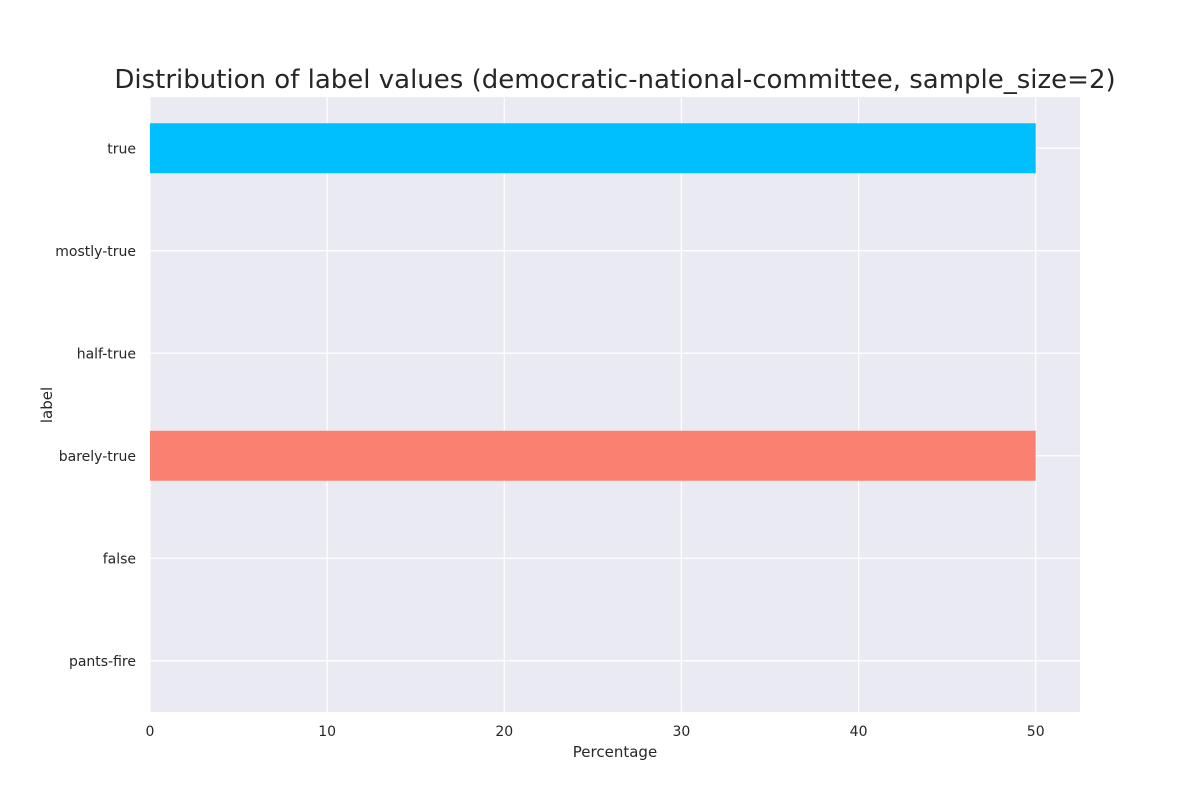 The width and height of the screenshot is (1200, 800). What do you see at coordinates (119, 559) in the screenshot?
I see `y-tick-label: false` at bounding box center [119, 559].